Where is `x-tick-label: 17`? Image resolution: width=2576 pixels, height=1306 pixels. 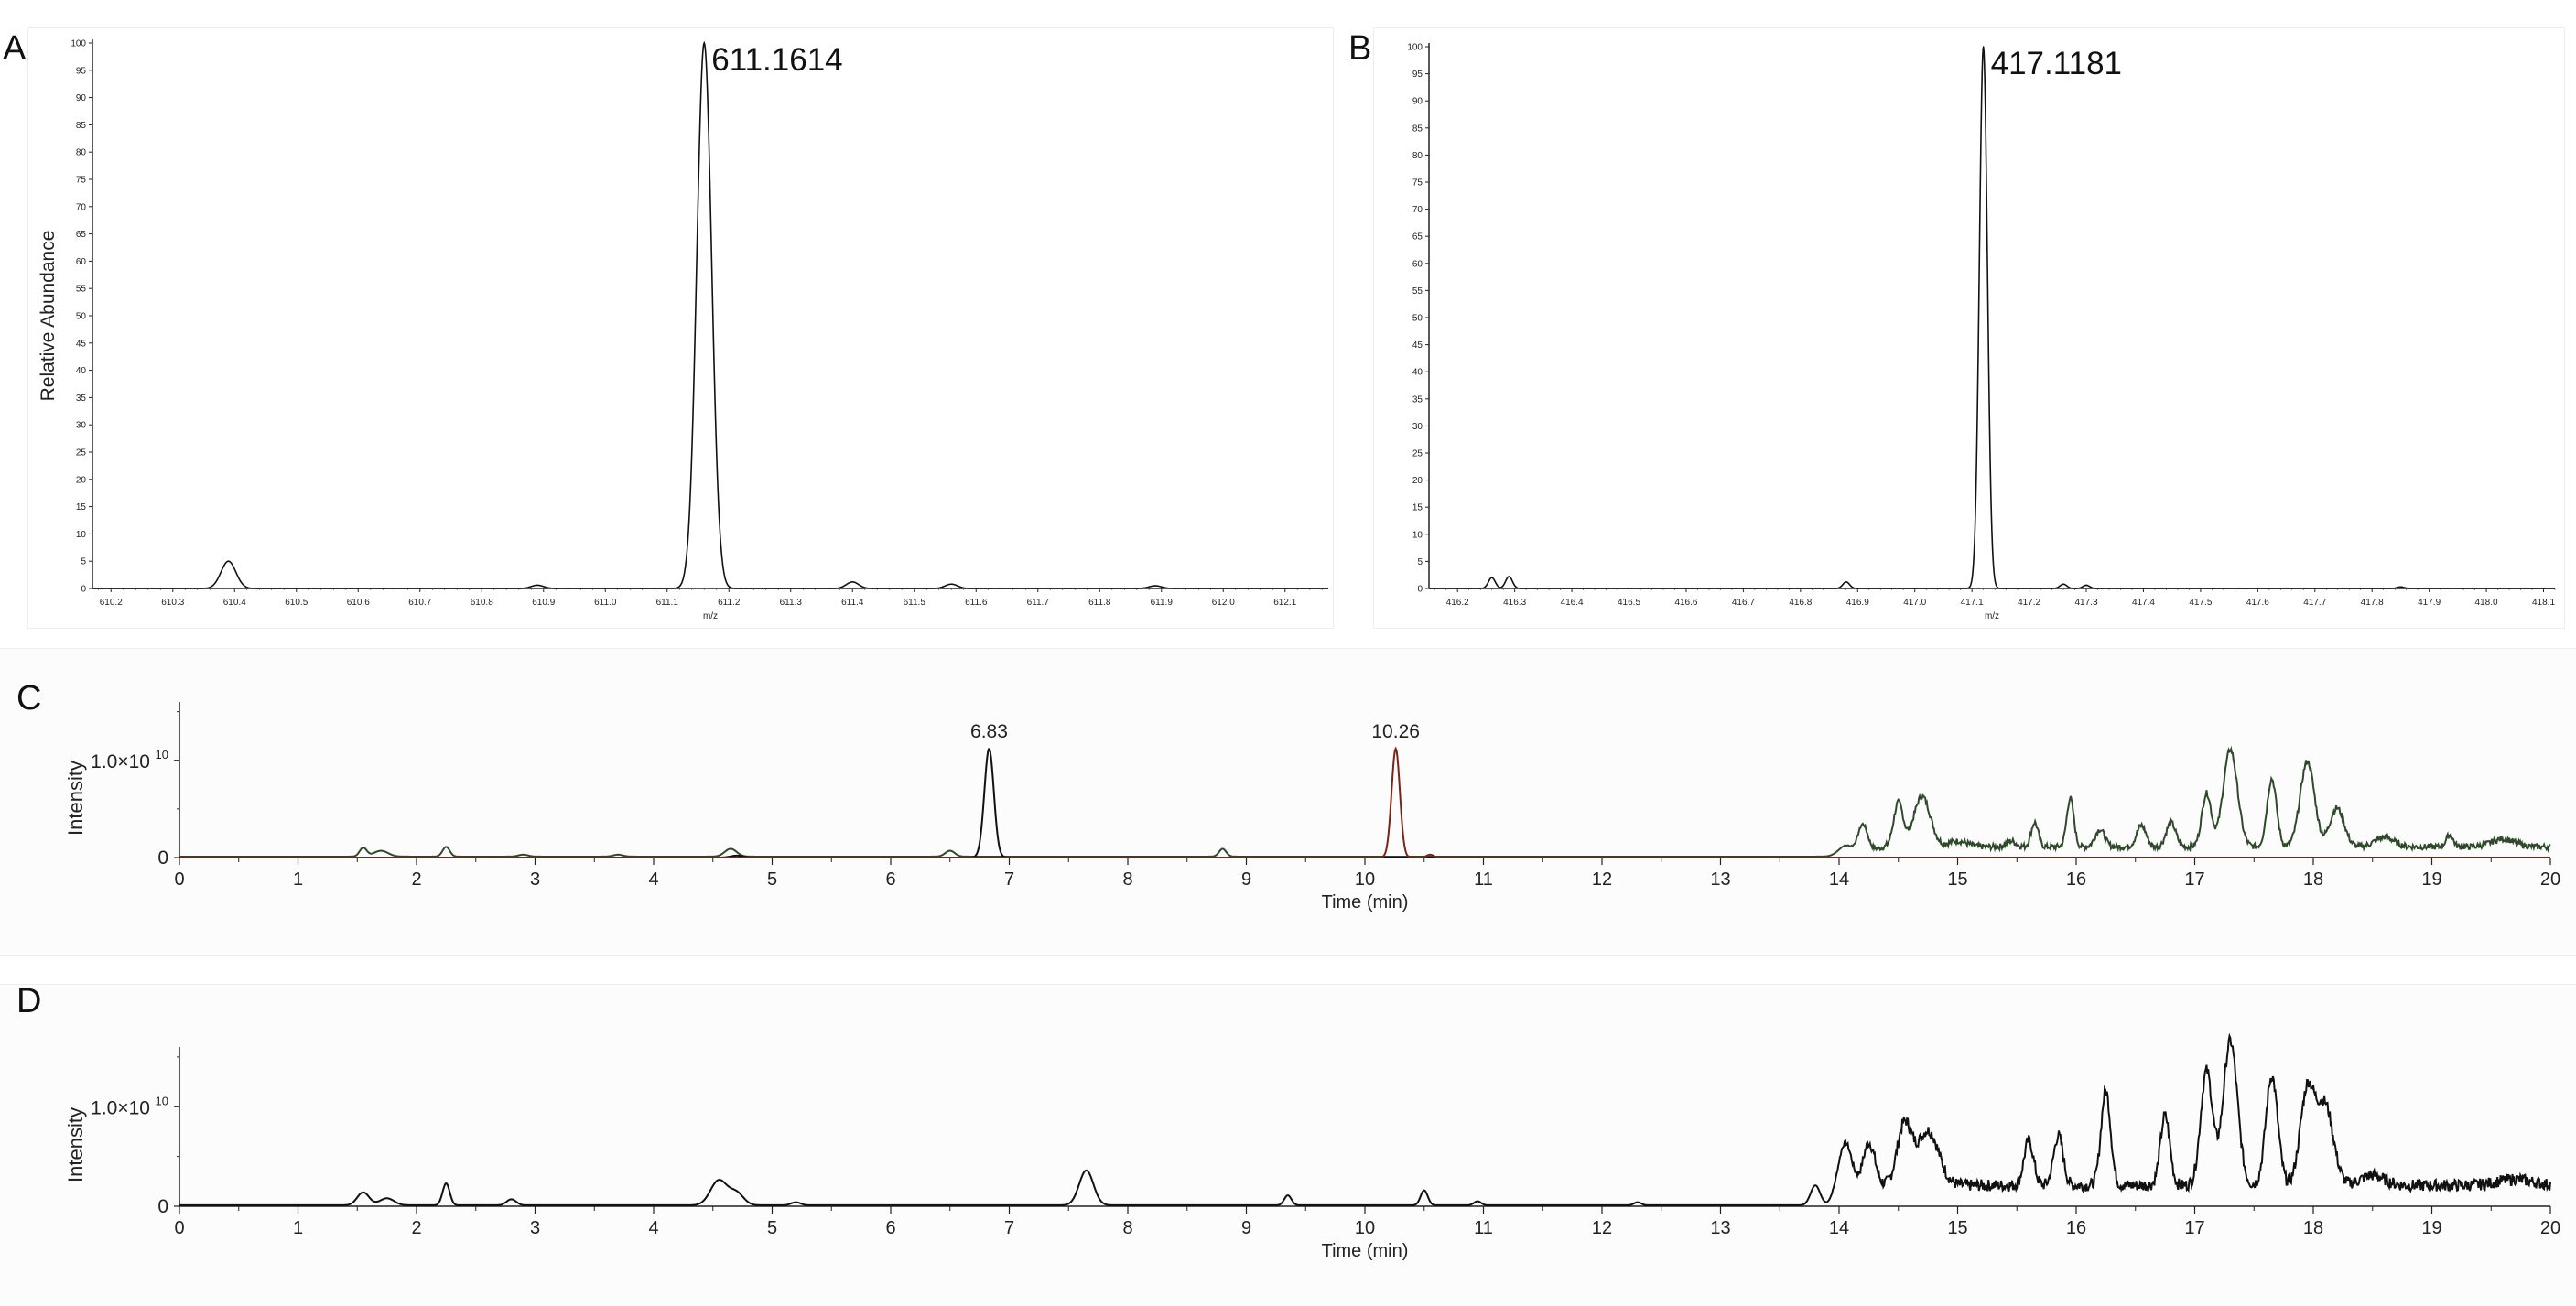 x-tick-label: 17 is located at coordinates (2194, 1228).